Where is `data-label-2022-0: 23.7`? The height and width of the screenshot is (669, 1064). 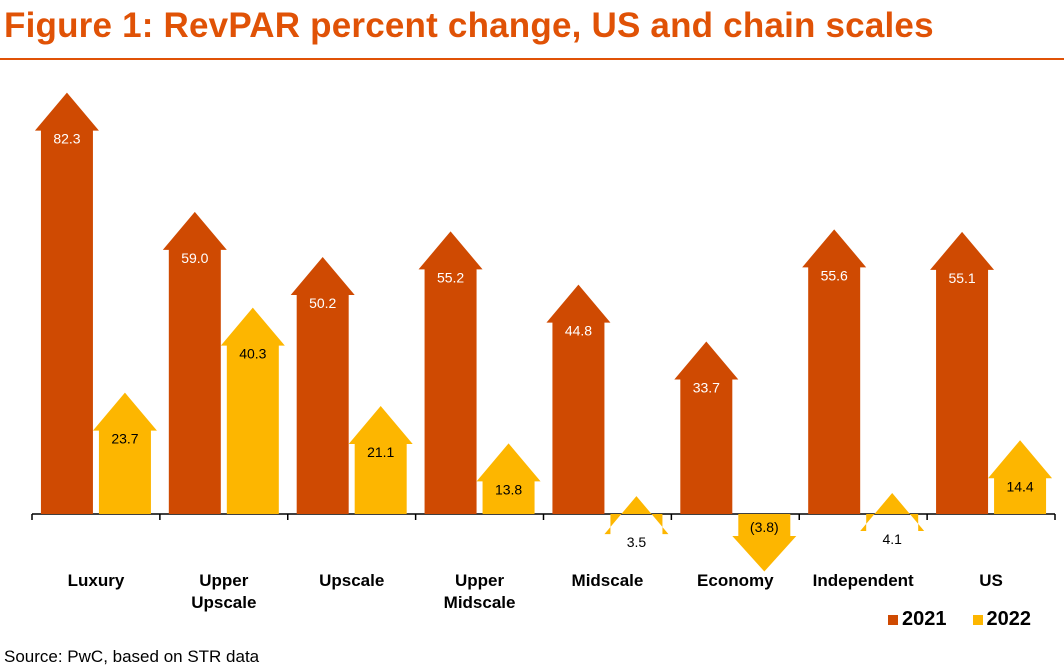 data-label-2022-0: 23.7 is located at coordinates (124, 439).